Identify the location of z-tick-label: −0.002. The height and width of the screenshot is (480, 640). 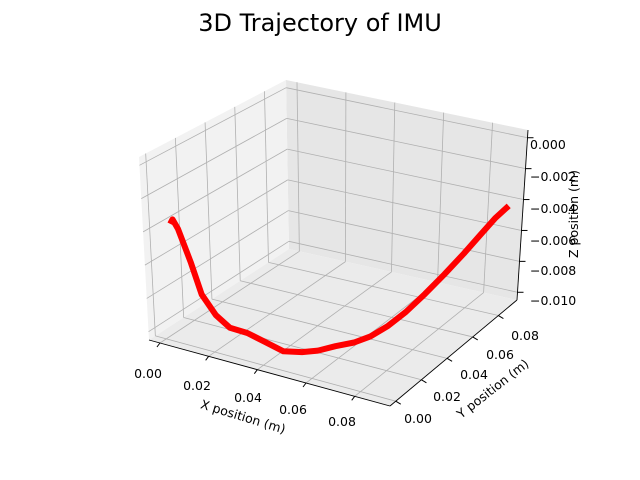
(553, 176).